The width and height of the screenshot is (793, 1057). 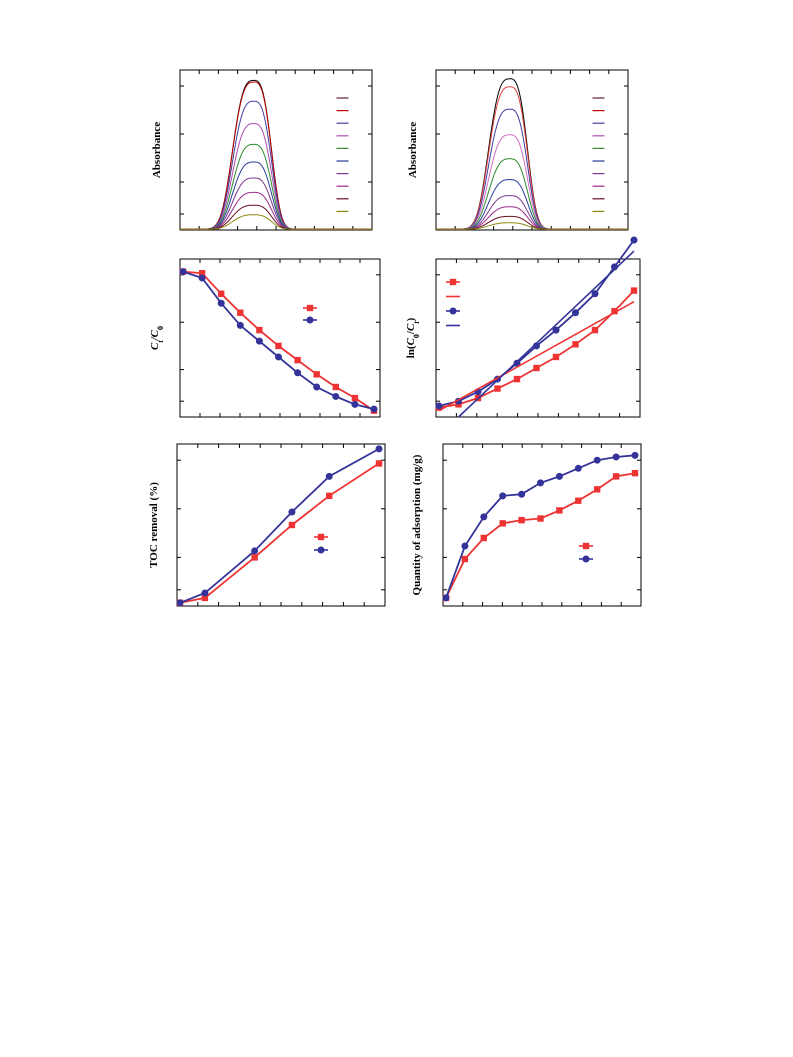 What do you see at coordinates (411, 341) in the screenshot?
I see `y-label-part-1: C` at bounding box center [411, 341].